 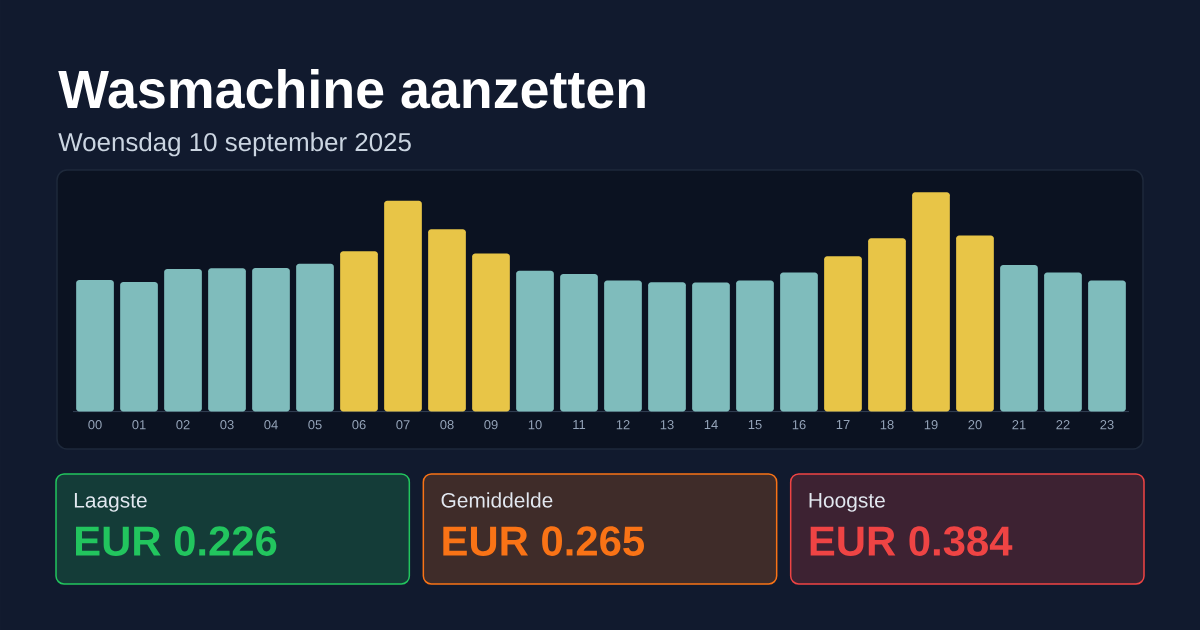 I want to click on text: EUR 0.226, so click(x=176, y=541).